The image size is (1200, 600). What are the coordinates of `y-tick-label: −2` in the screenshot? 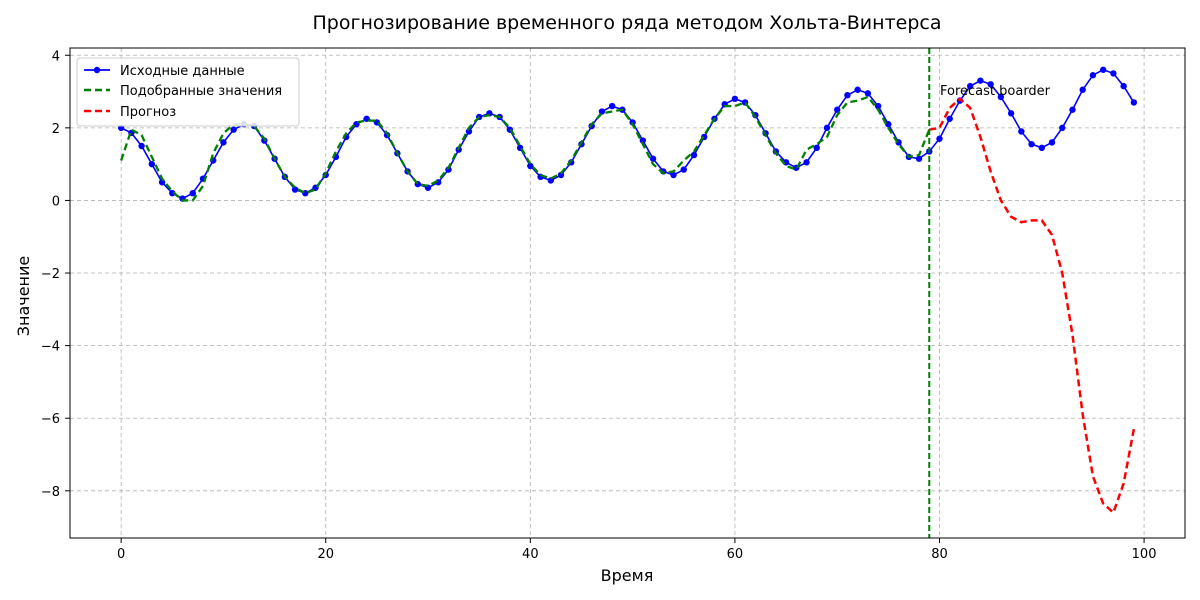 It's located at (50, 274).